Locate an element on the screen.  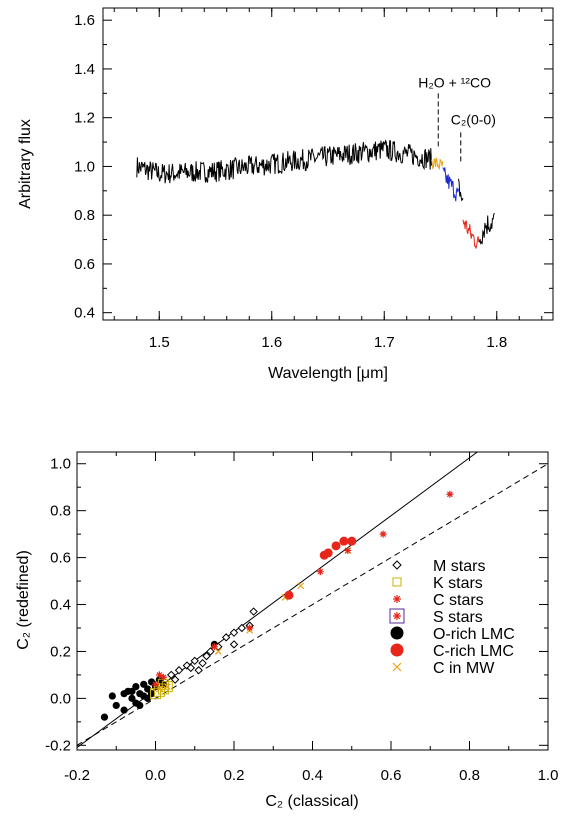
series-c-stars is located at coordinates (303, 589).